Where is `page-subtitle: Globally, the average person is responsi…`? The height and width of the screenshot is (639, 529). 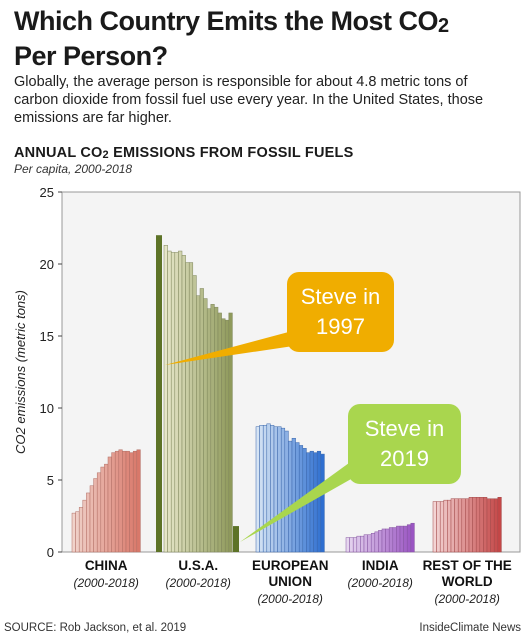 page-subtitle: Globally, the average person is responsi… is located at coordinates (249, 100).